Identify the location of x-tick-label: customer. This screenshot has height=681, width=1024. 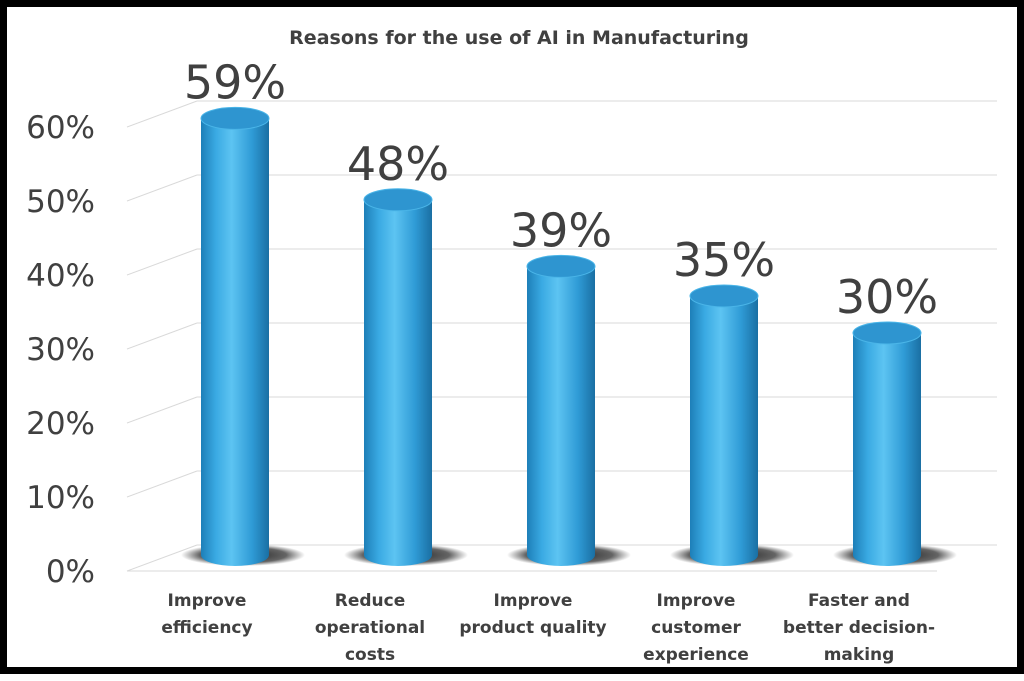
(696, 628).